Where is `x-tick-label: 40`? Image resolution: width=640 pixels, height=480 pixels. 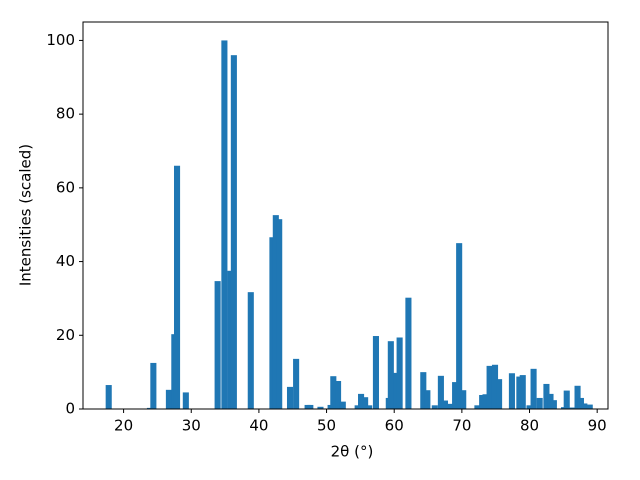 x-tick-label: 40 is located at coordinates (258, 426).